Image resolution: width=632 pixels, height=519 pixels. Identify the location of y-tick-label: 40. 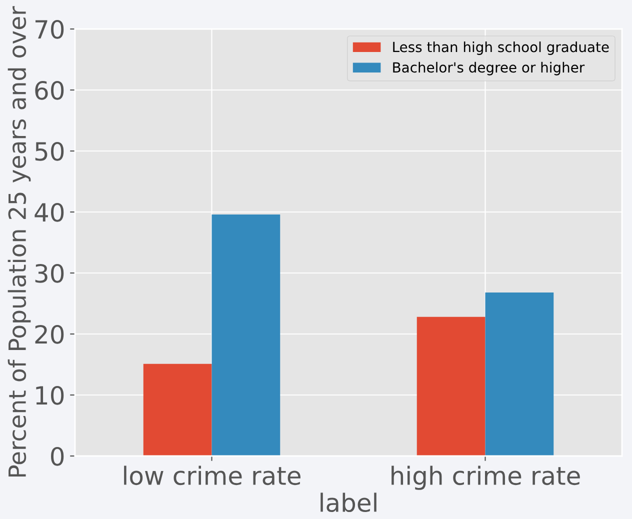
(49, 212).